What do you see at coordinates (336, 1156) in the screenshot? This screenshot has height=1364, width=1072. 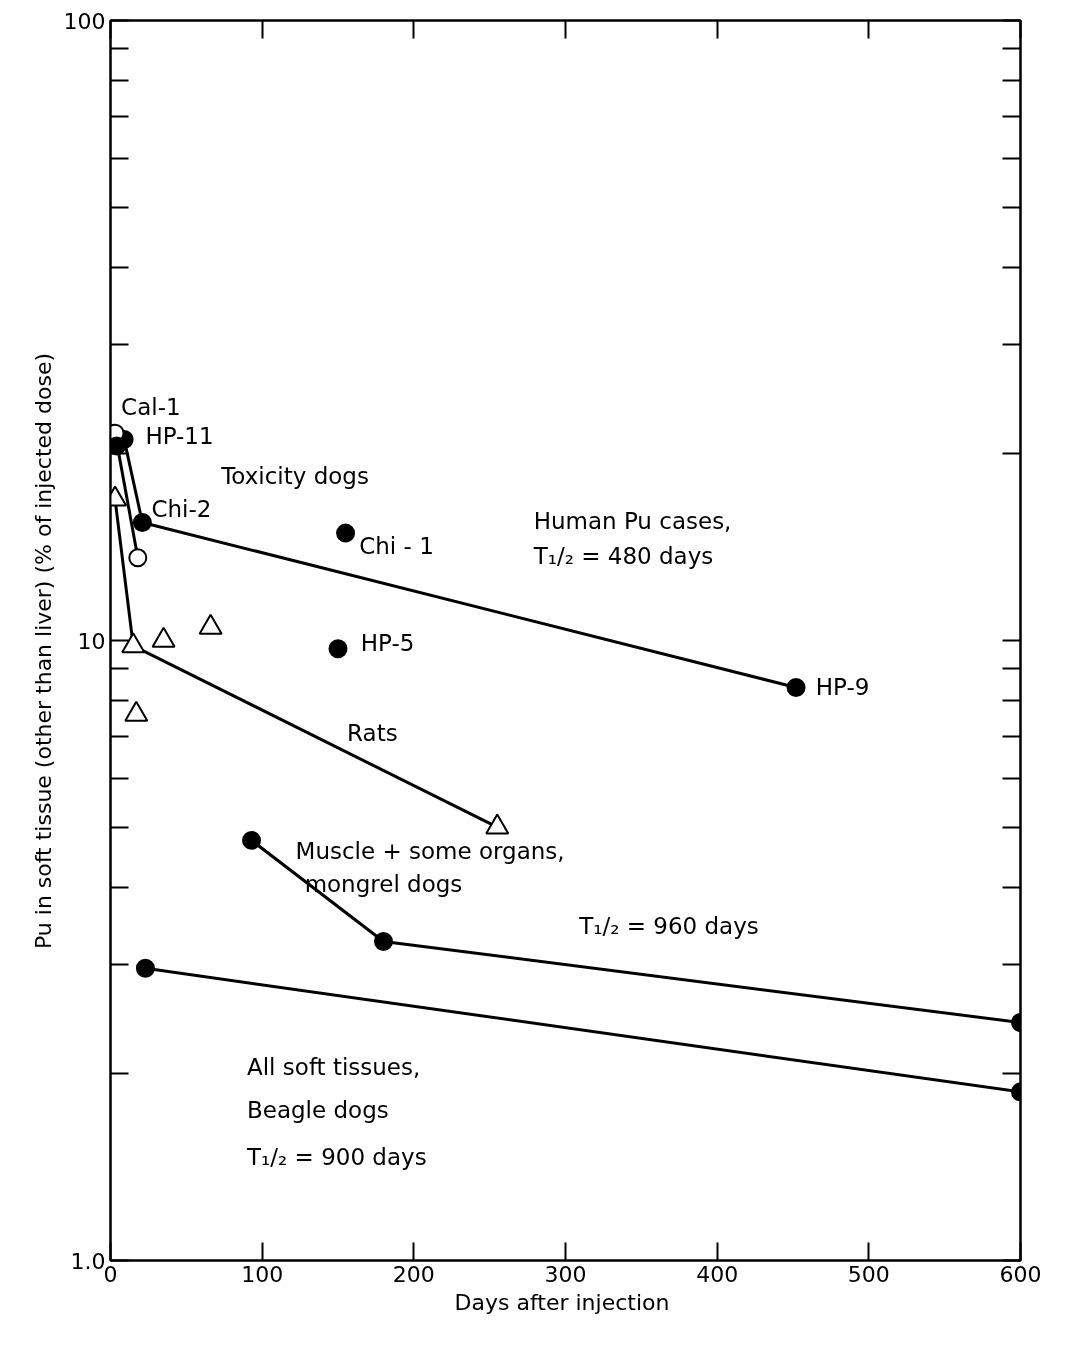 I see `annotation: T₁/₂ = 900 days` at bounding box center [336, 1156].